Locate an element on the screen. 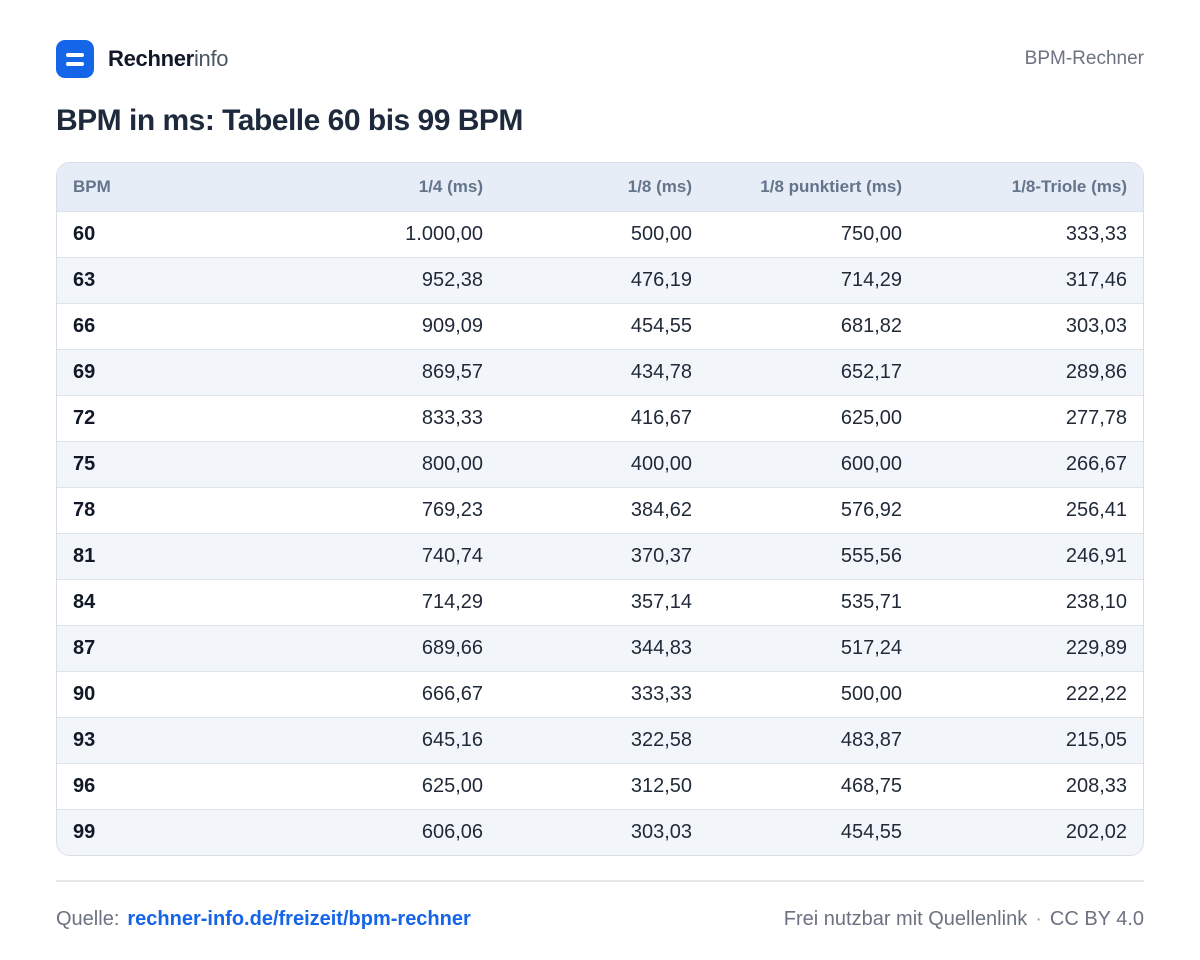 The height and width of the screenshot is (960, 1200). ms-value-cell: 576,92 is located at coordinates (871, 509).